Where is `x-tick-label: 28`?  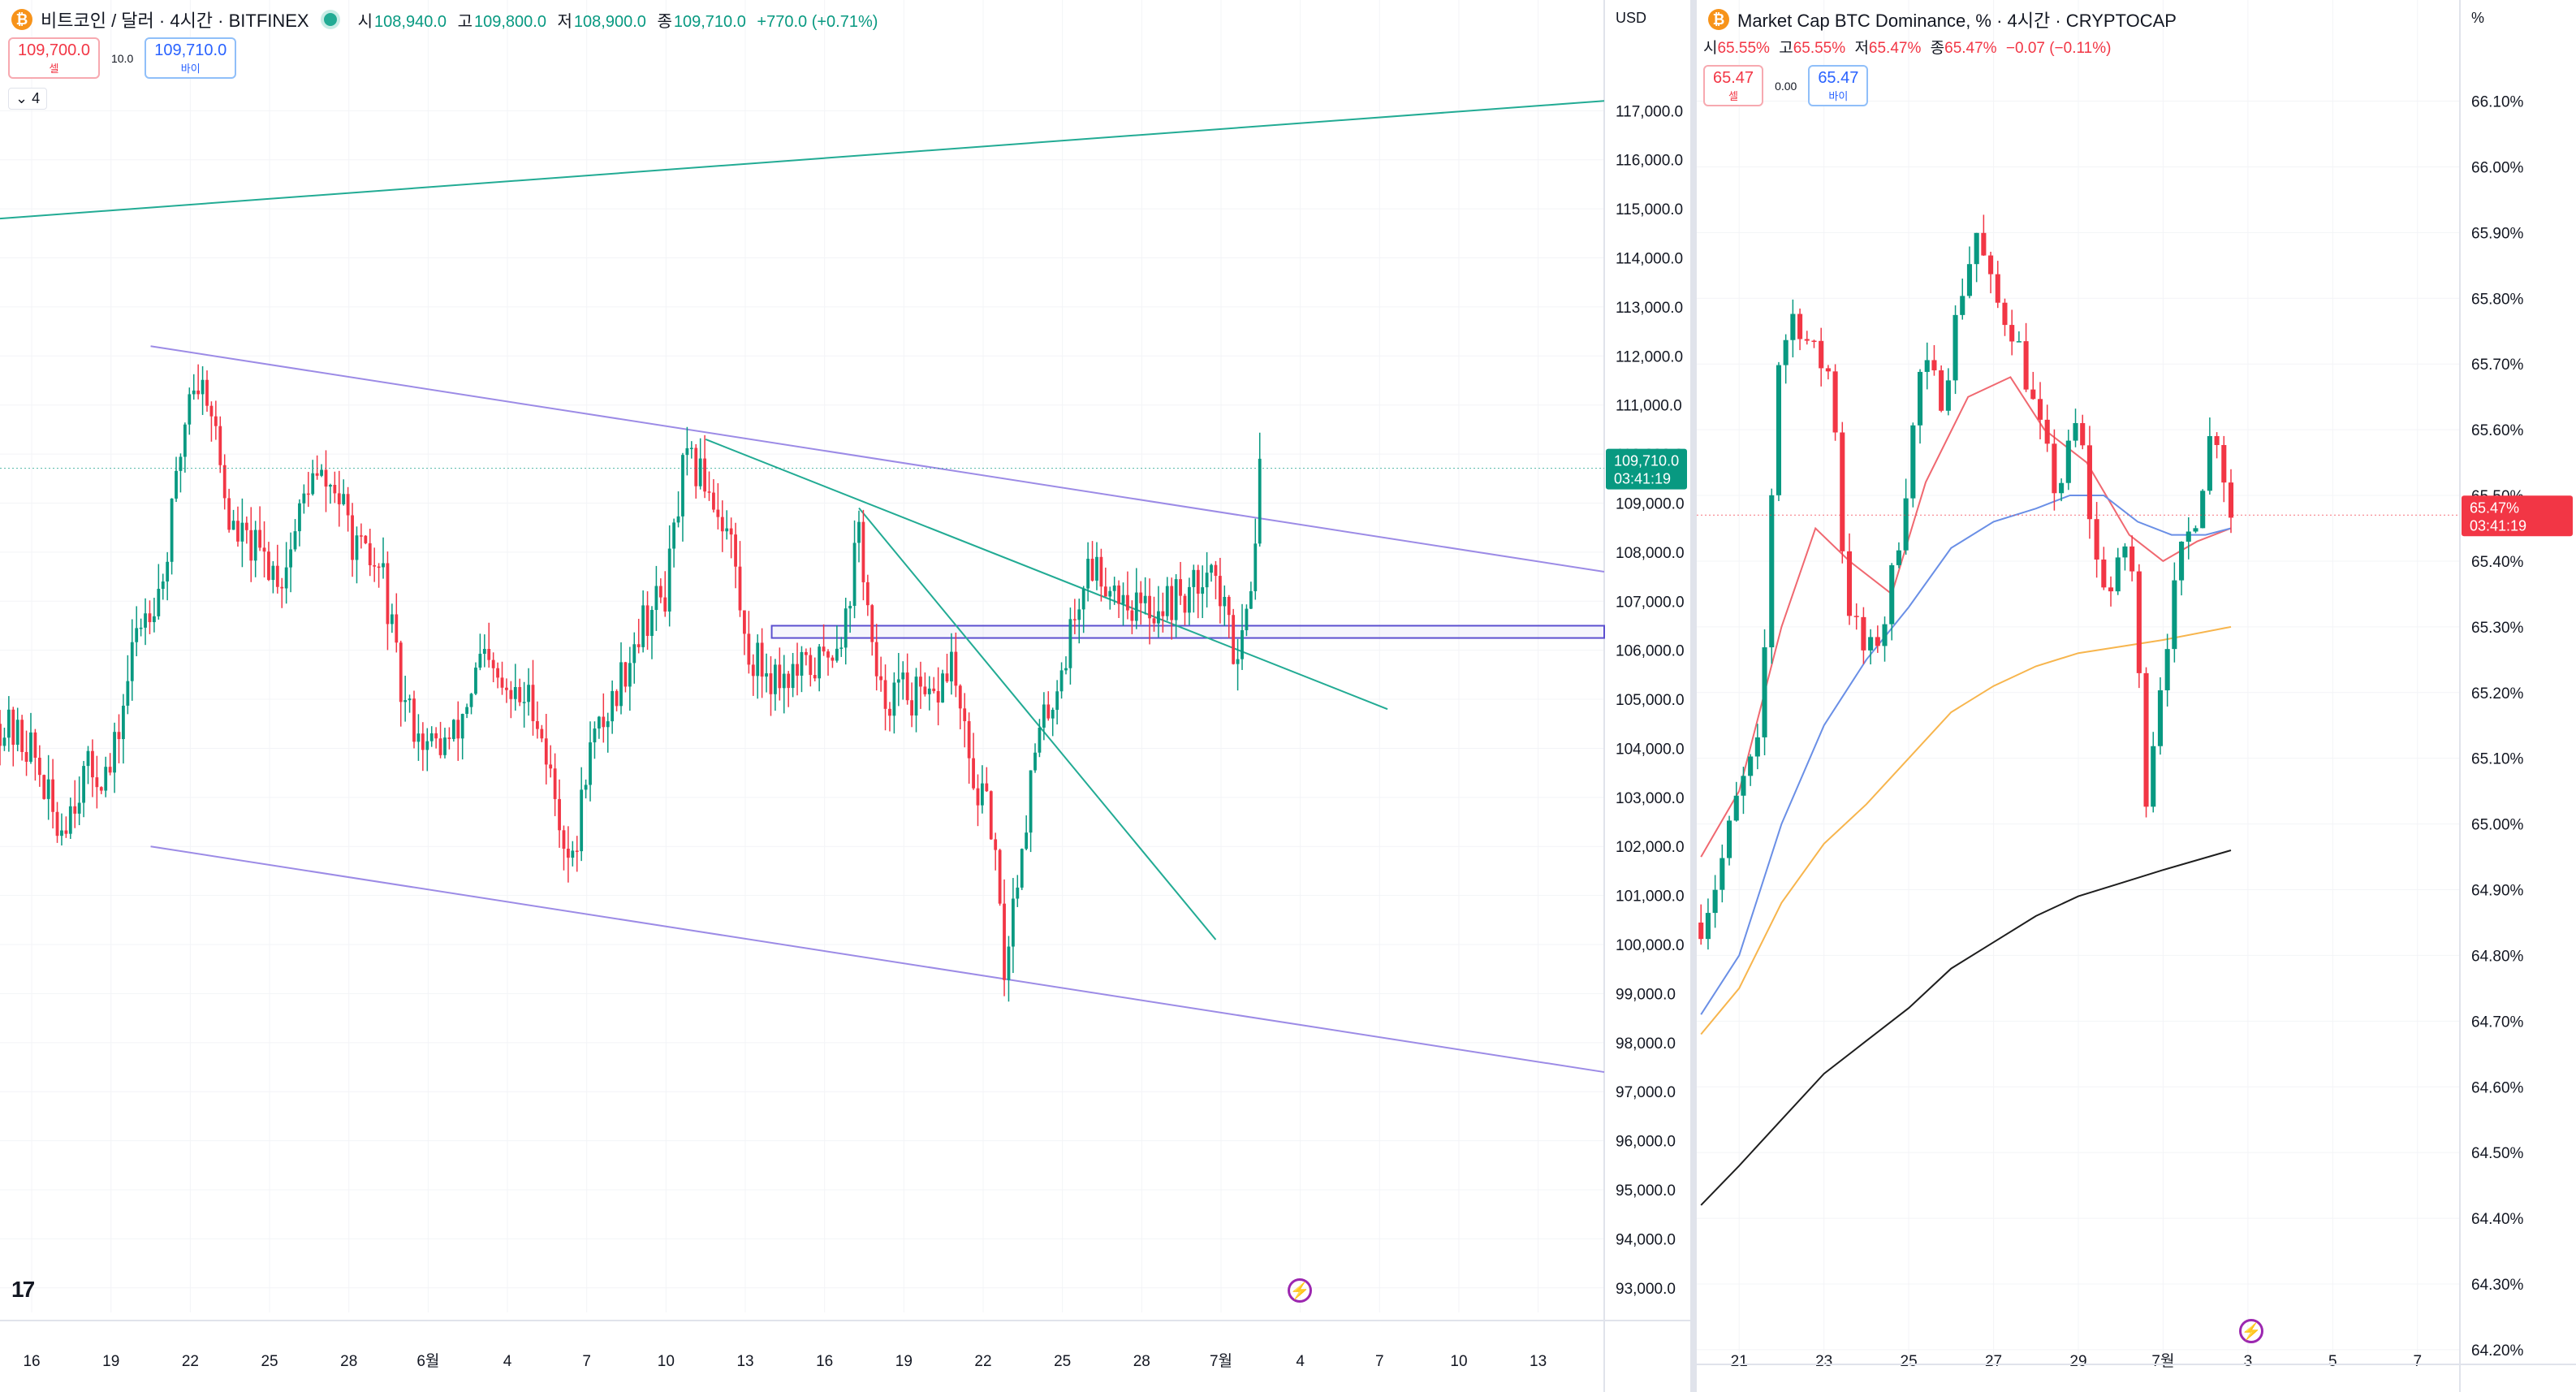
x-tick-label: 28 is located at coordinates (1141, 1361).